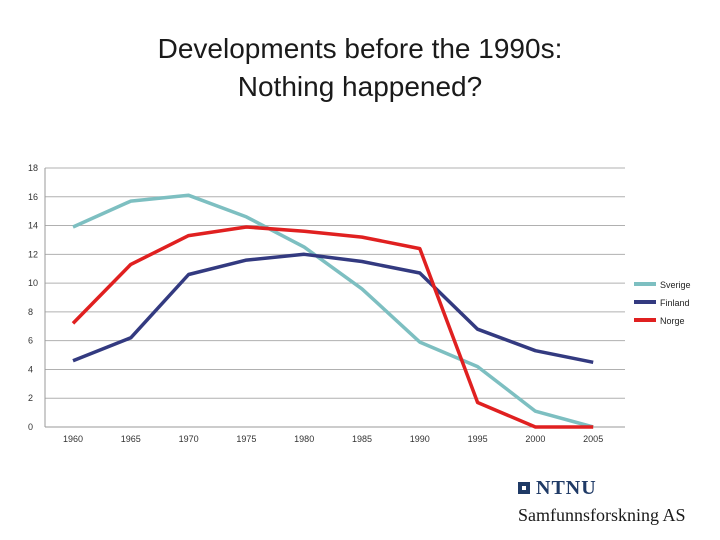  What do you see at coordinates (33, 254) in the screenshot?
I see `y-tick-label: 12` at bounding box center [33, 254].